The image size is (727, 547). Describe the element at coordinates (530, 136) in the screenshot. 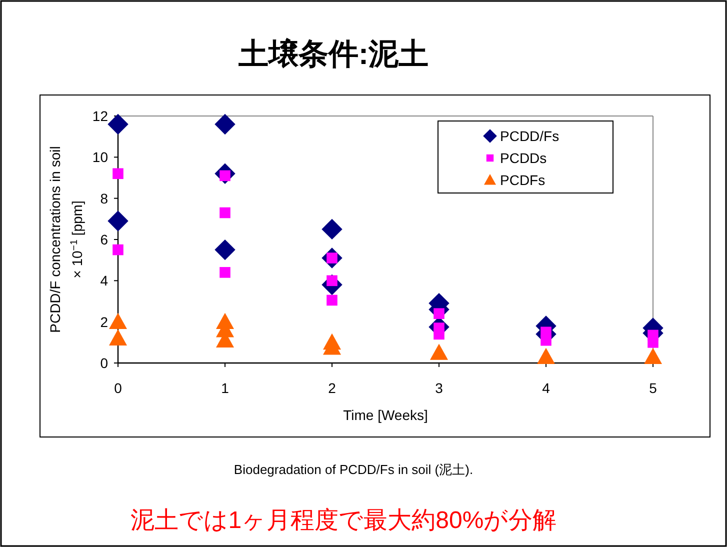

I see `legend-label: PCDD/Fs` at that location.